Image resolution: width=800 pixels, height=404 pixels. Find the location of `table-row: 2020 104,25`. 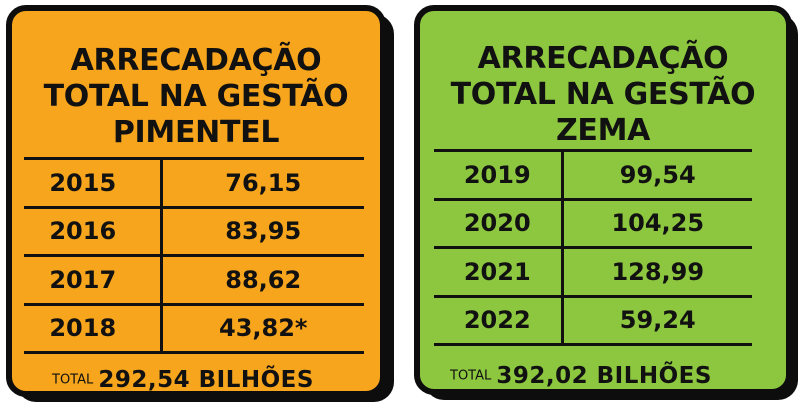

table-row: 2020 104,25 is located at coordinates (593, 222).